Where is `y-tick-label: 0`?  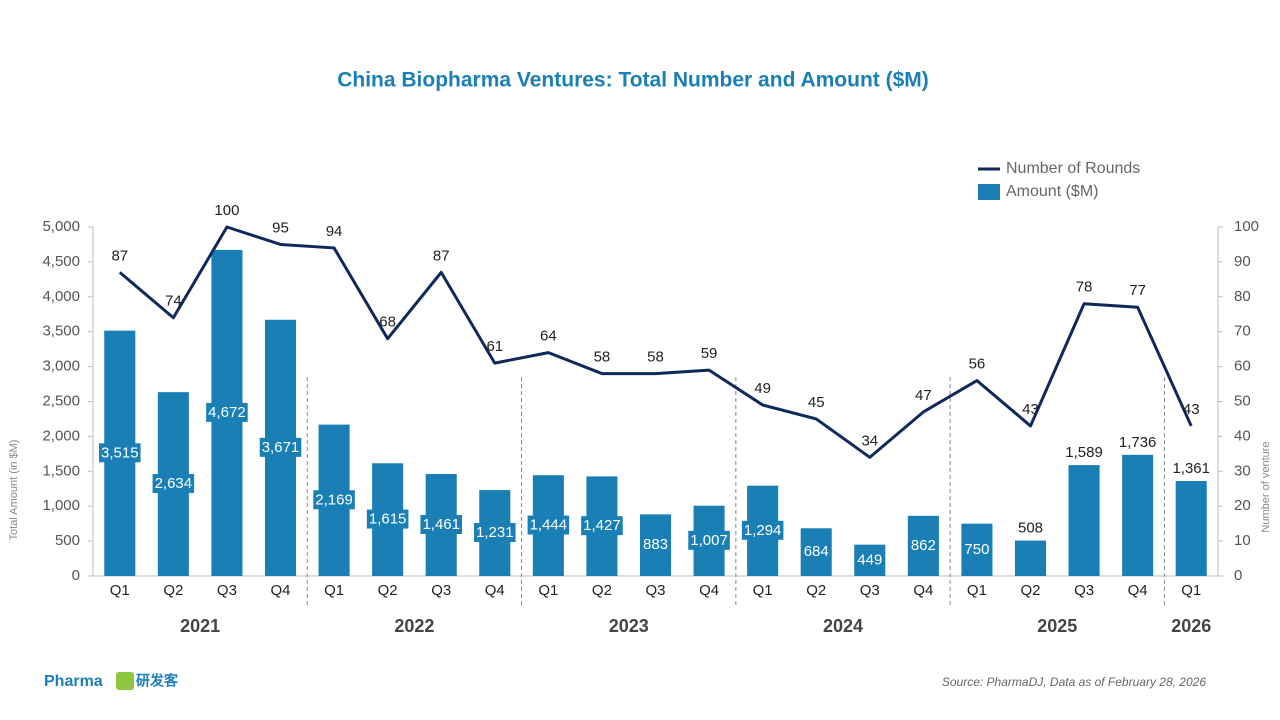
y-tick-label: 0 is located at coordinates (76, 575).